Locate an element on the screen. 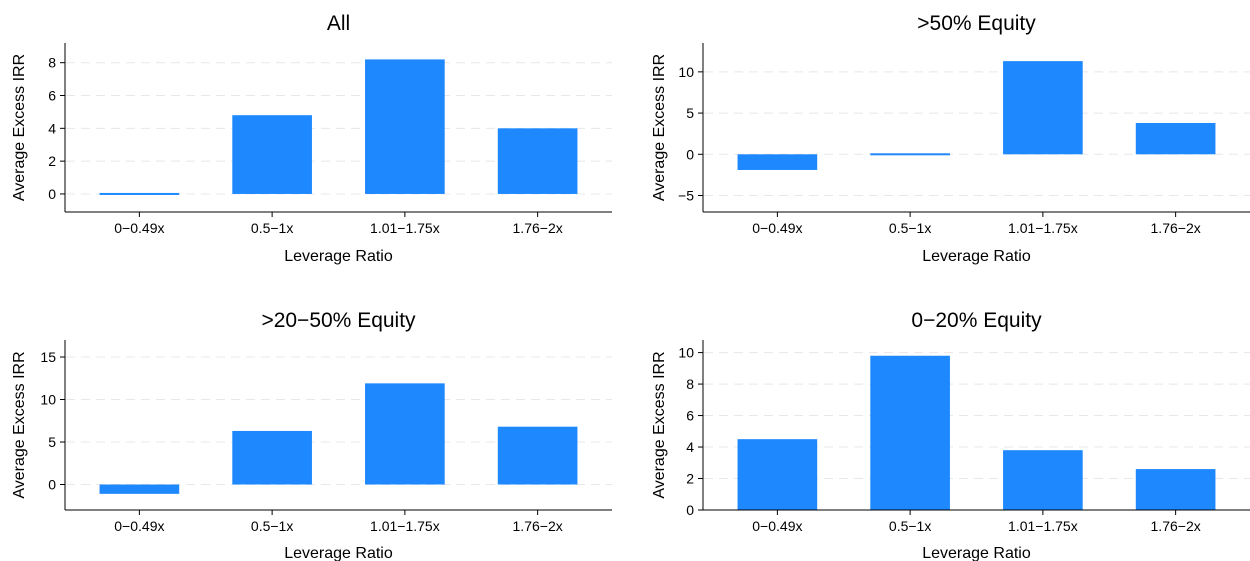 This screenshot has width=1250, height=561. chart-title: 0−20% Equity is located at coordinates (976, 320).